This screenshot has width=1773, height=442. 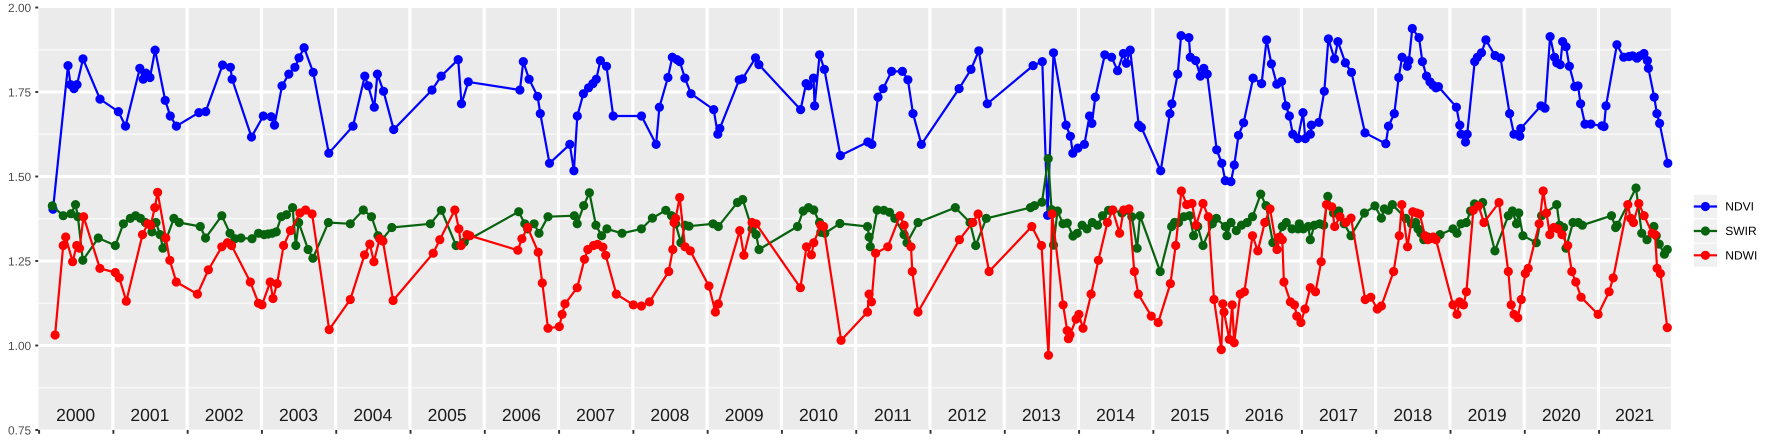 I want to click on svg-text: 2005, so click(x=447, y=415).